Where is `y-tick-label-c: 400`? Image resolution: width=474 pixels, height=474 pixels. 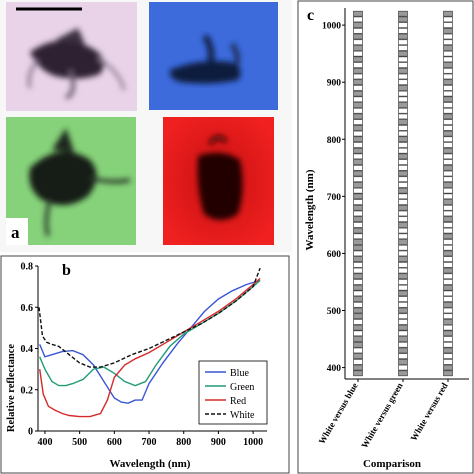 y-tick-label-c: 400 is located at coordinates (334, 369).